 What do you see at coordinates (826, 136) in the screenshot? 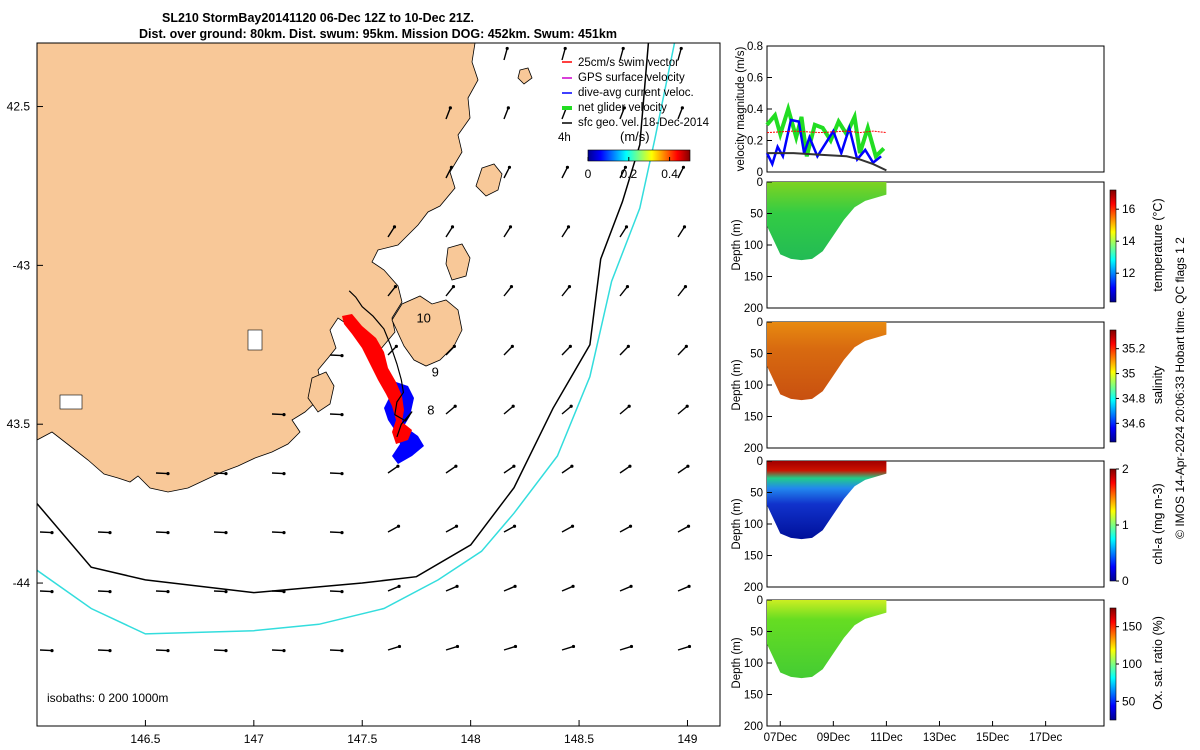
I see `velocity-series` at bounding box center [826, 136].